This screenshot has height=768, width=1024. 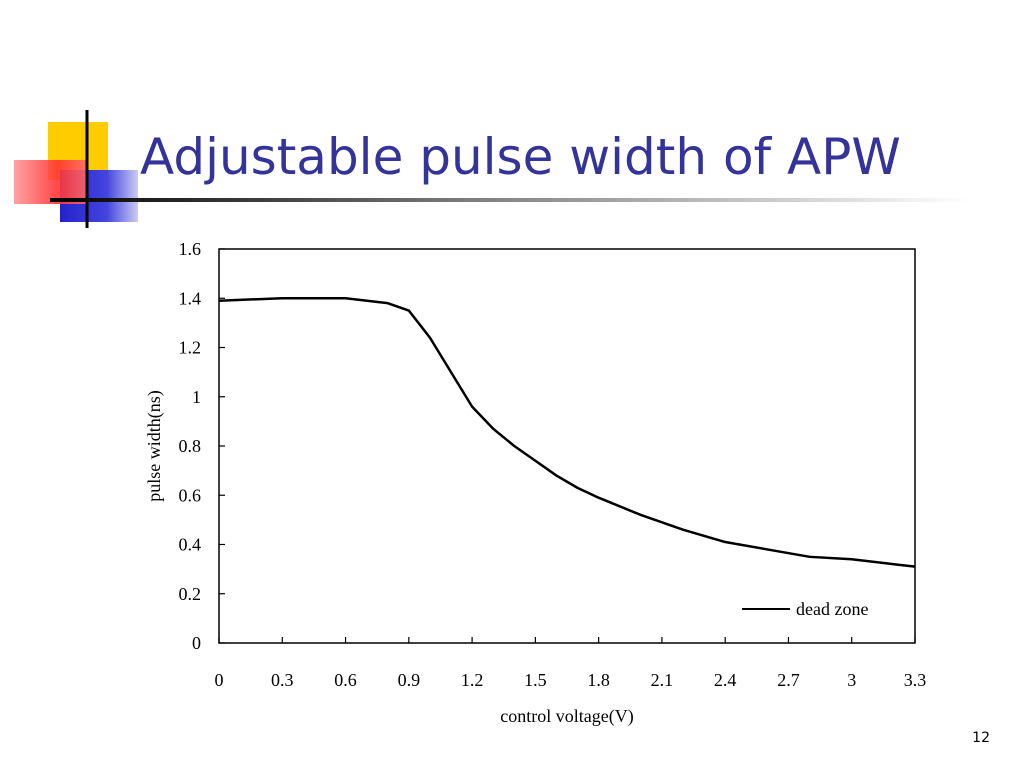 What do you see at coordinates (662, 680) in the screenshot?
I see `x-tick-label: 2.1` at bounding box center [662, 680].